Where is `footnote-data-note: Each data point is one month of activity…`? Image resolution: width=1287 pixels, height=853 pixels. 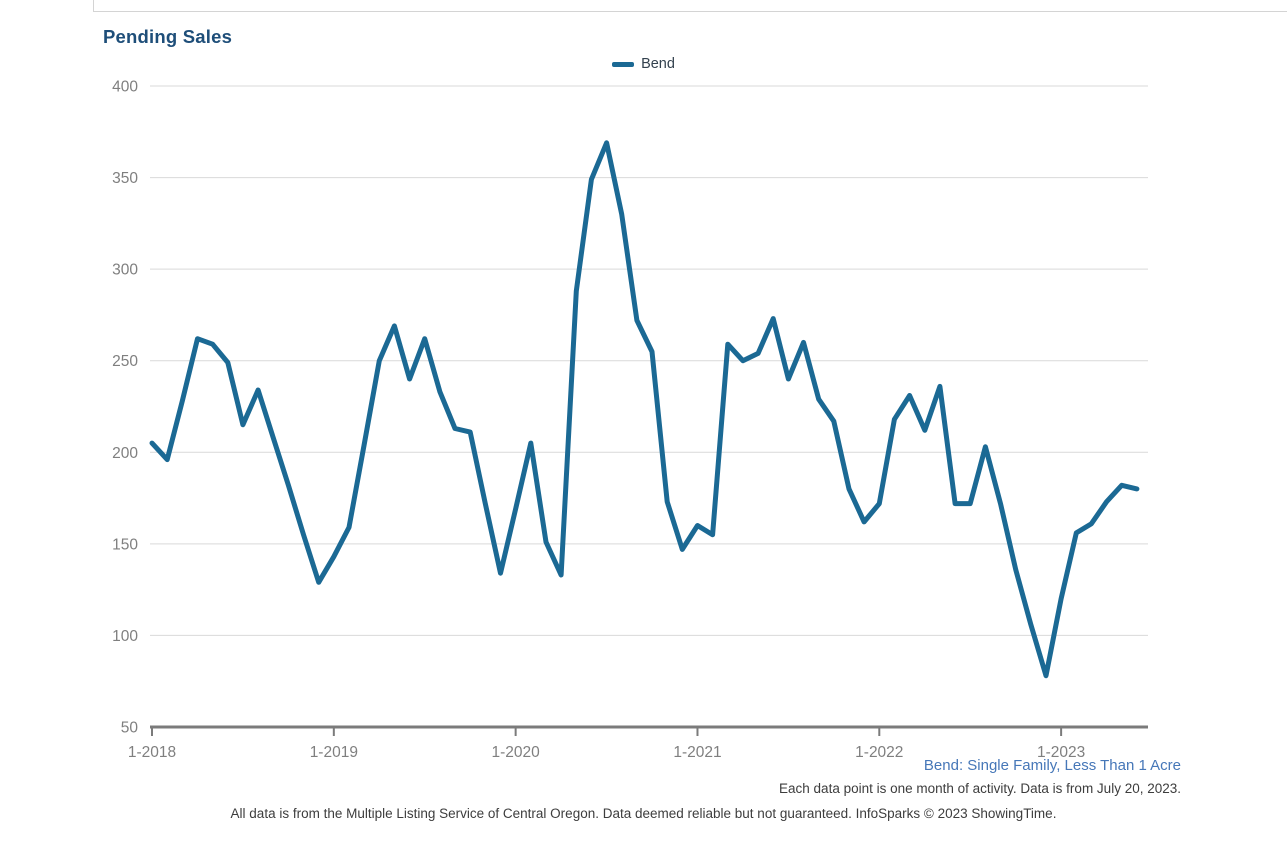 footnote-data-note: Each data point is one month of activity… is located at coordinates (980, 788).